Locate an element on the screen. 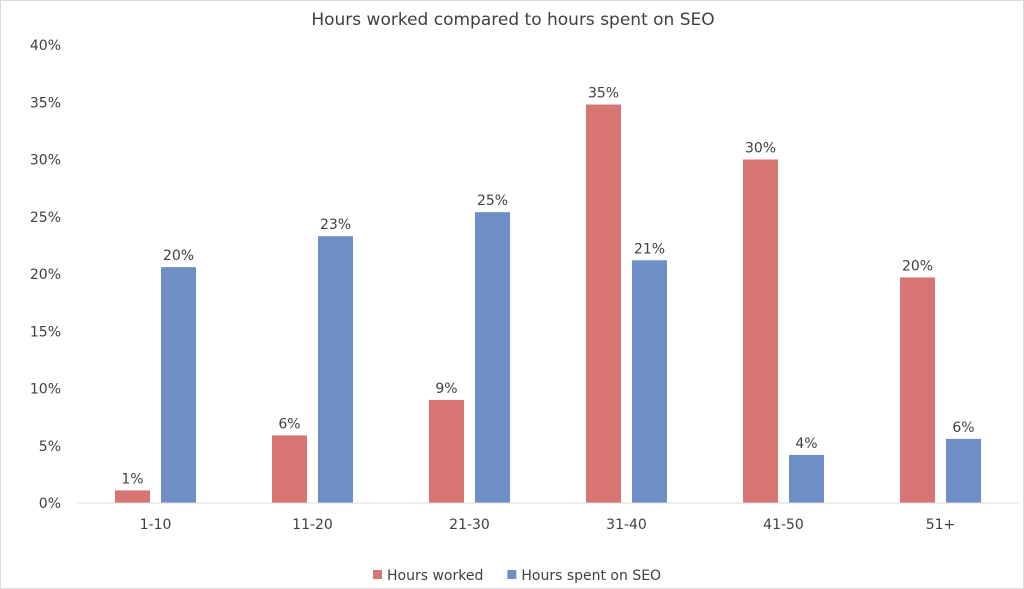 This screenshot has width=1024, height=589. x-axis: 1-10 11-20 21-30 31-40 41-50 51+ is located at coordinates (548, 517).